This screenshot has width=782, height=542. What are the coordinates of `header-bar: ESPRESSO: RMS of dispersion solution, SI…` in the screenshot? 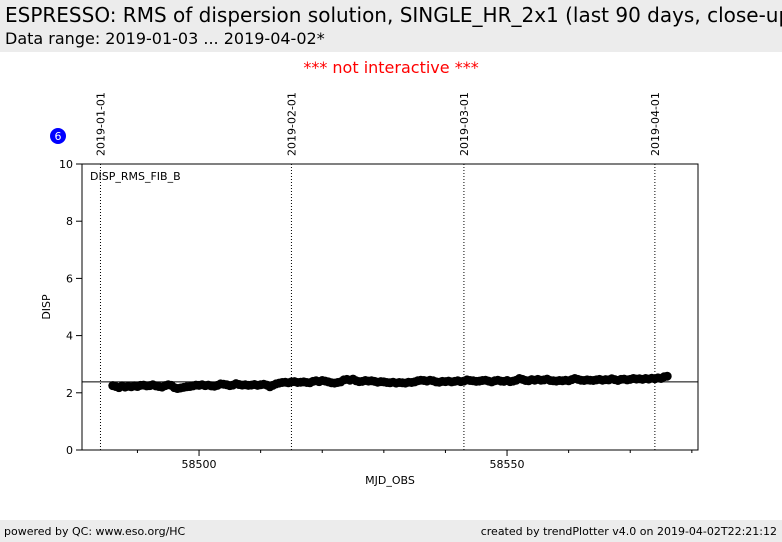 It's located at (391, 26).